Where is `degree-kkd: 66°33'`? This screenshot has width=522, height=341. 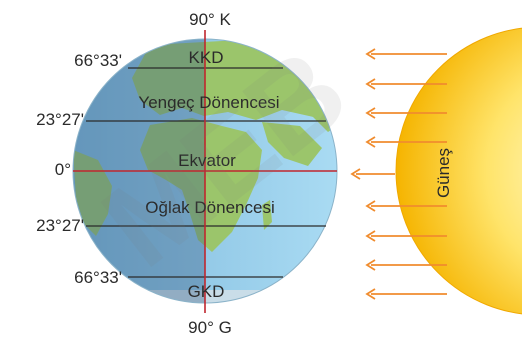
degree-kkd: 66°33' is located at coordinates (98, 60).